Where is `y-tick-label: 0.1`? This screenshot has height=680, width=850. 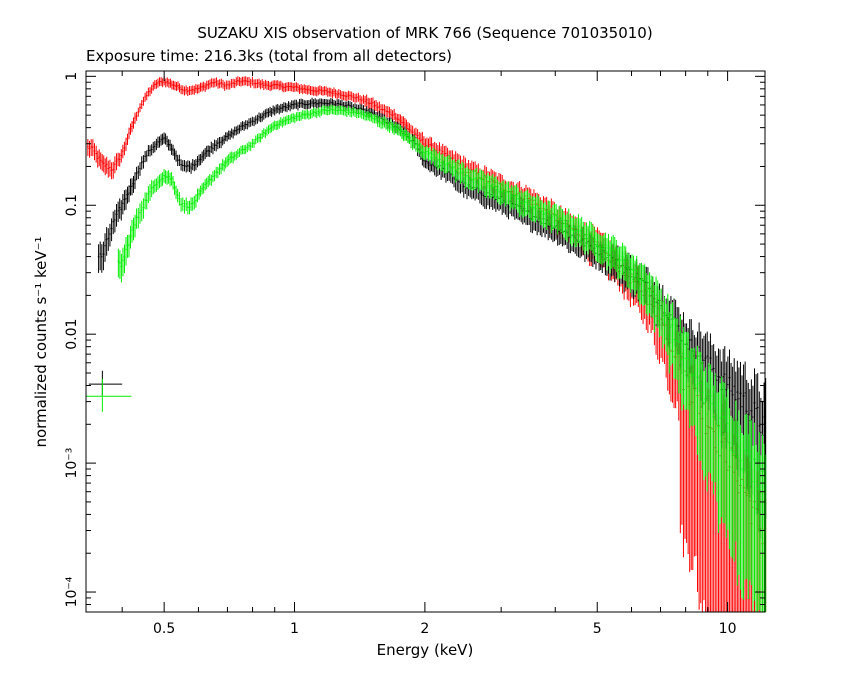
y-tick-label: 0.1 is located at coordinates (72, 205).